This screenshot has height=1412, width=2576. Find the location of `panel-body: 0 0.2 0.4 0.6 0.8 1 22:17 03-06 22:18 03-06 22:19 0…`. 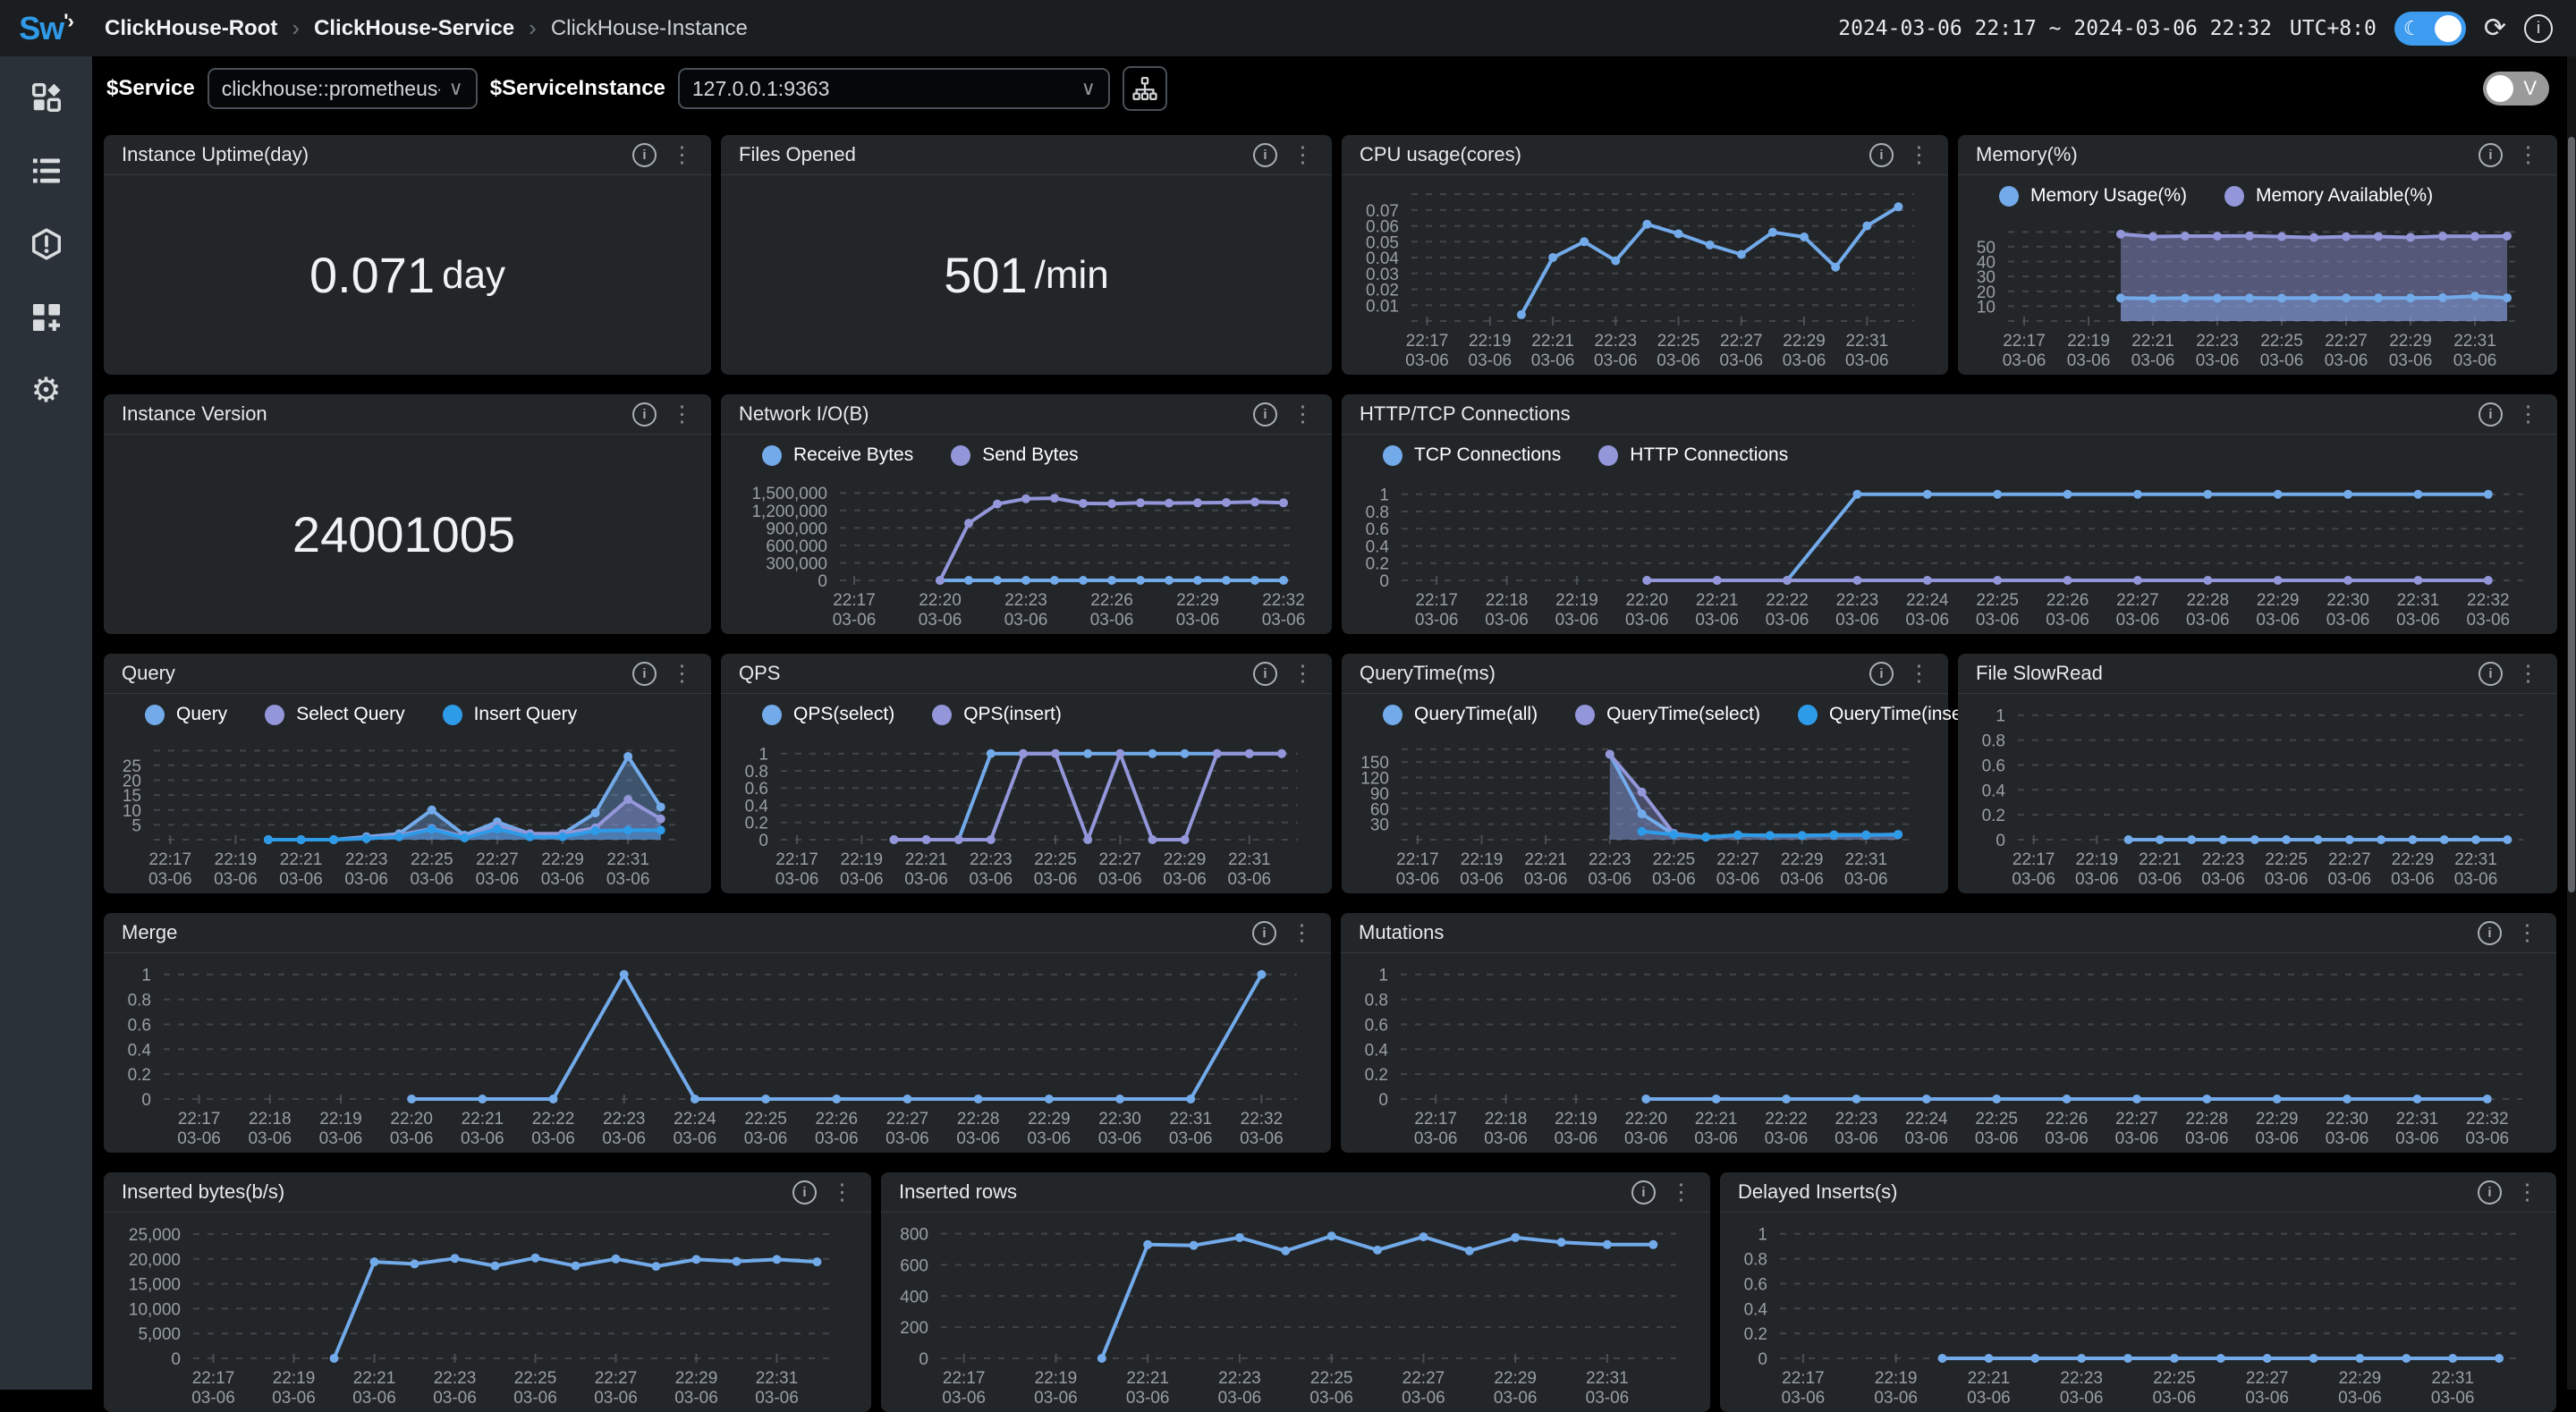

panel-body: 0 0.2 0.4 0.6 0.8 1 22:17 03-06 22:18 03-06 22:19 0… is located at coordinates (1948, 1053).